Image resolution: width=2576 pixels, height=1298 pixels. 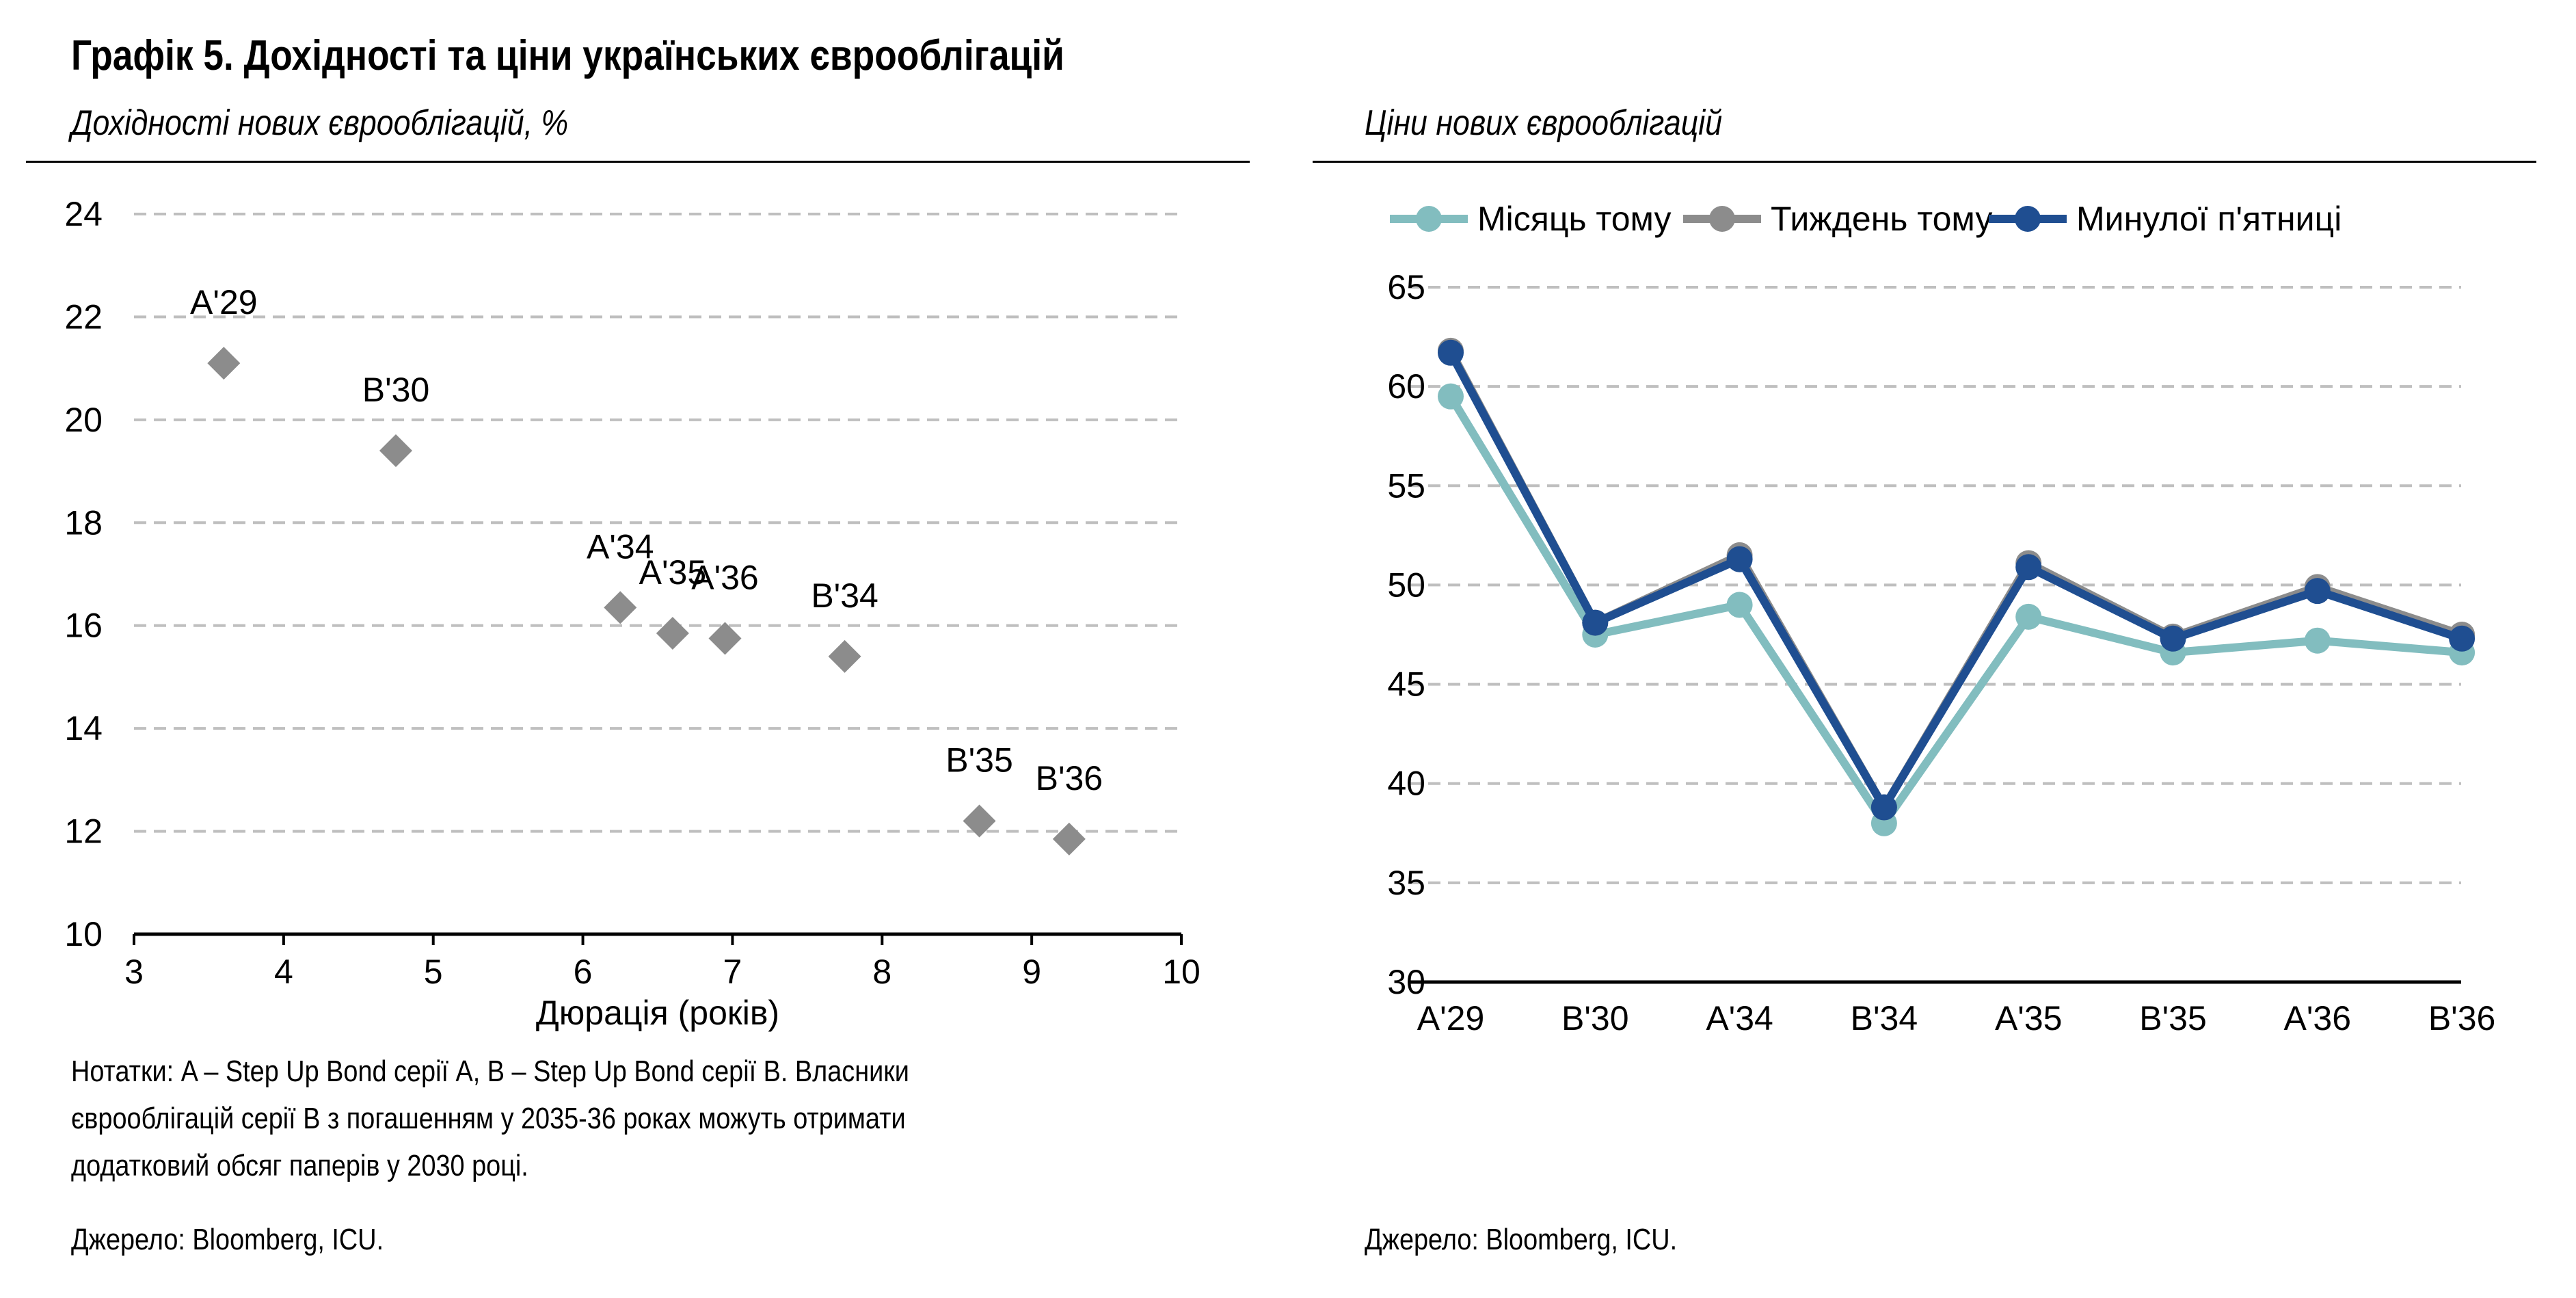 What do you see at coordinates (2209, 219) in the screenshot?
I see `legend-label: Минулої п'ятниці` at bounding box center [2209, 219].